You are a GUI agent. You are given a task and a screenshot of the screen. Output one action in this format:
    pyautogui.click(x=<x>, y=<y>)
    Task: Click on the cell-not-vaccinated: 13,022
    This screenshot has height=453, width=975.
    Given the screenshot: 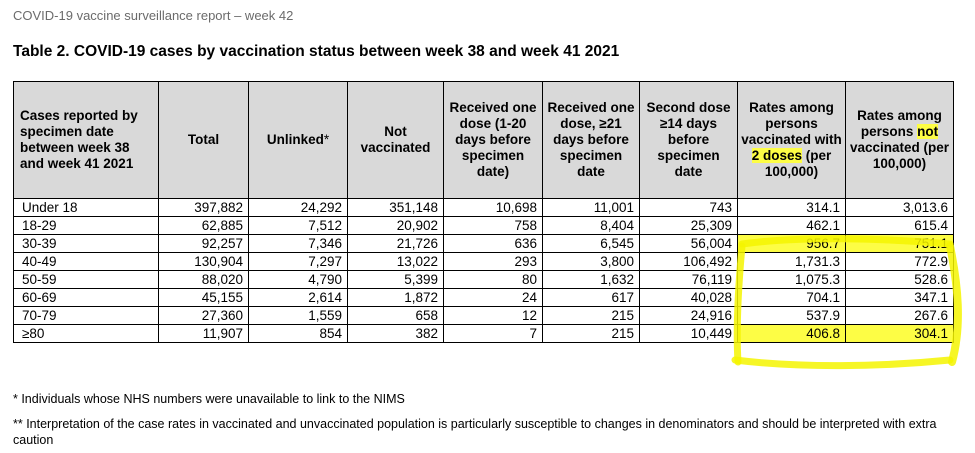 What is the action you would take?
    pyautogui.click(x=395, y=261)
    